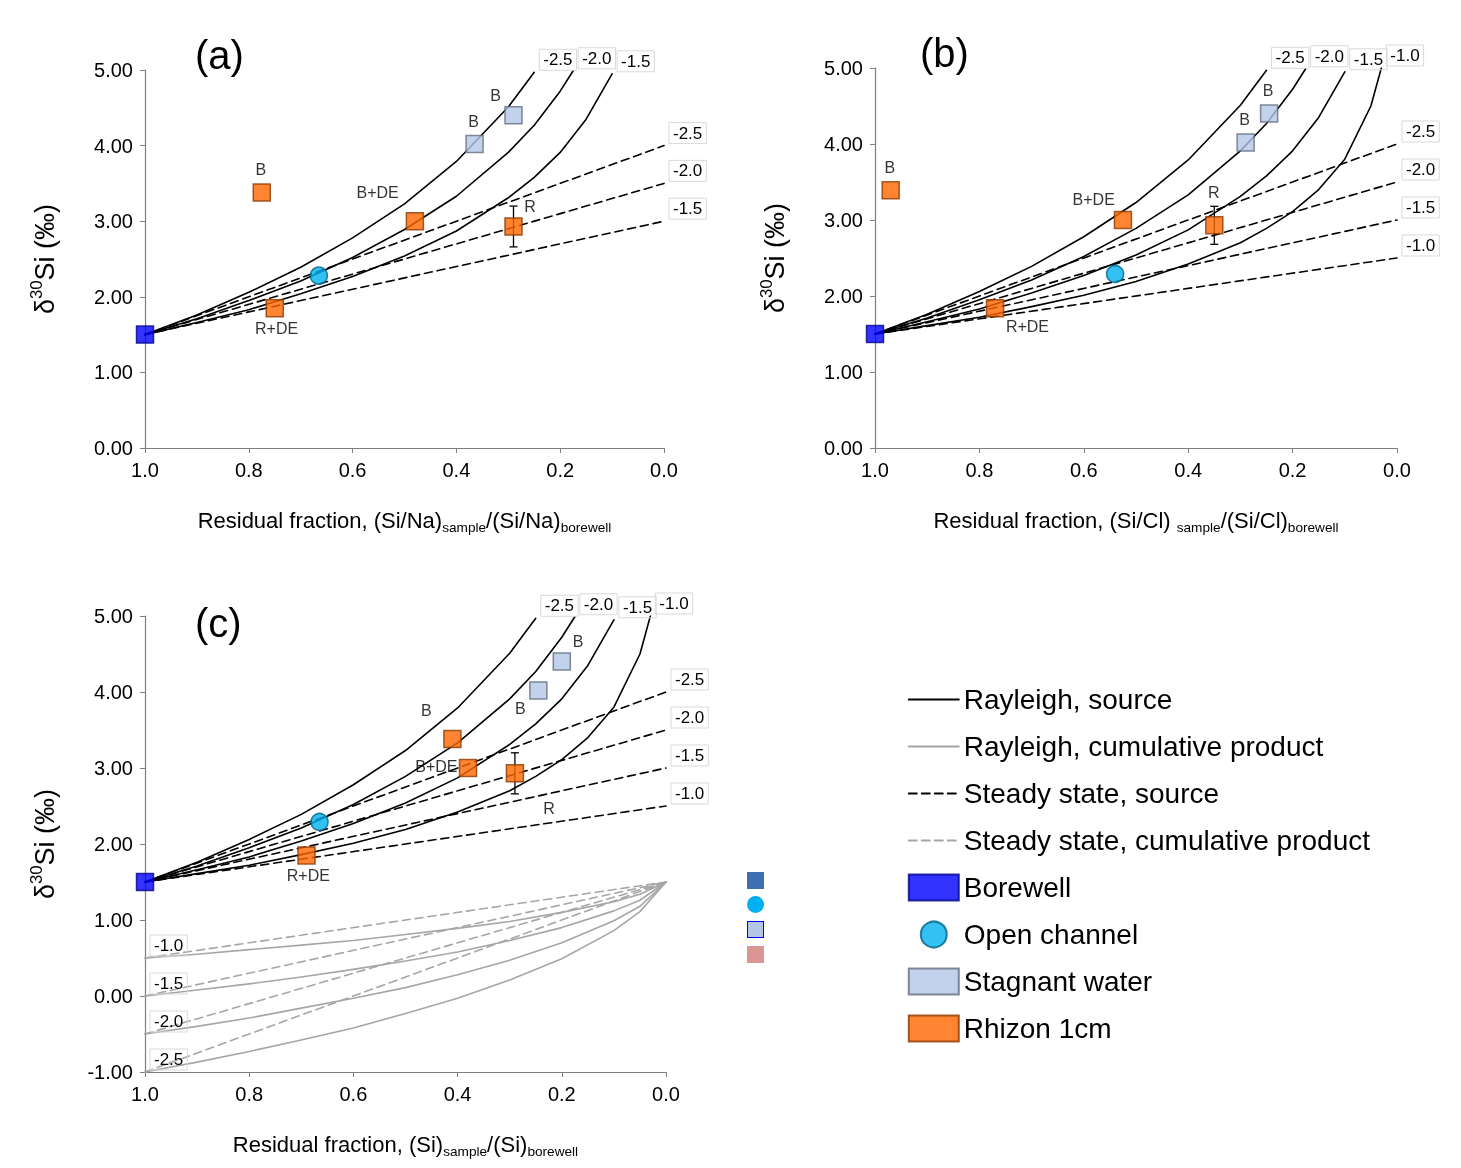 This screenshot has width=1461, height=1168. Describe the element at coordinates (110, 1072) in the screenshot. I see `y-tick-label: -1.00` at that location.